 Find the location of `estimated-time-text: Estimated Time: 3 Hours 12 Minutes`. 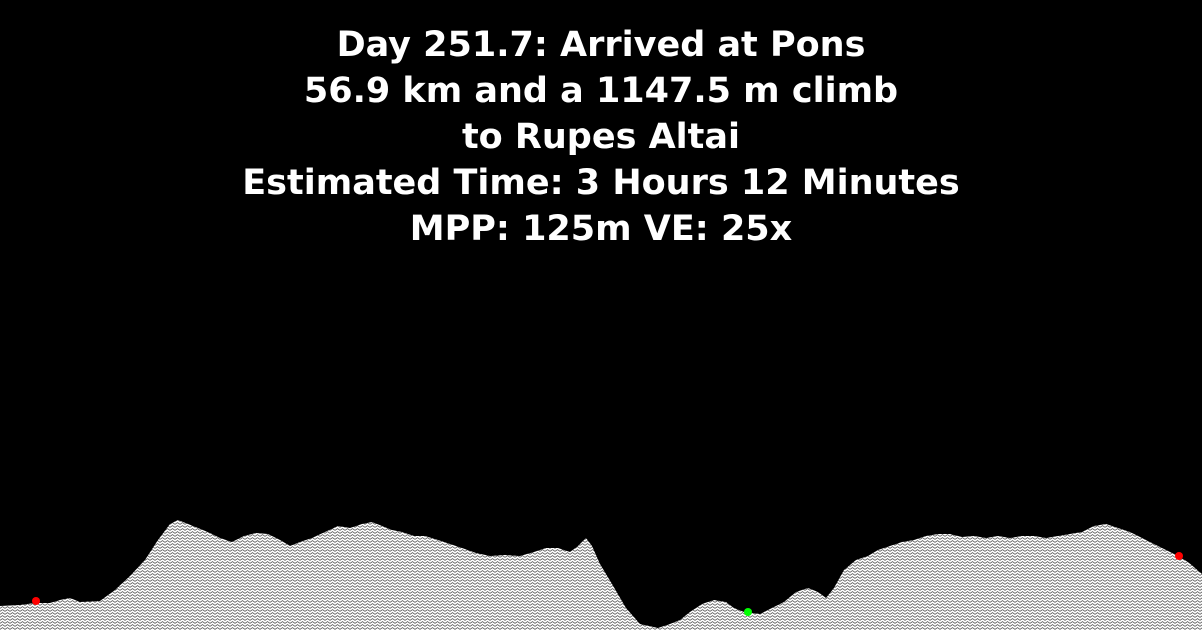

estimated-time-text: Estimated Time: 3 Hours 12 Minutes is located at coordinates (601, 183).